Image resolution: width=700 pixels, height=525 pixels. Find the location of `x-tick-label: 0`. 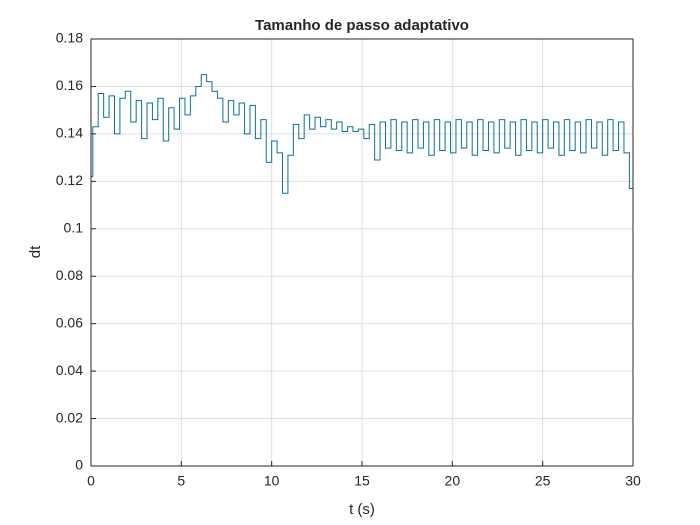

x-tick-label: 0 is located at coordinates (91, 481).